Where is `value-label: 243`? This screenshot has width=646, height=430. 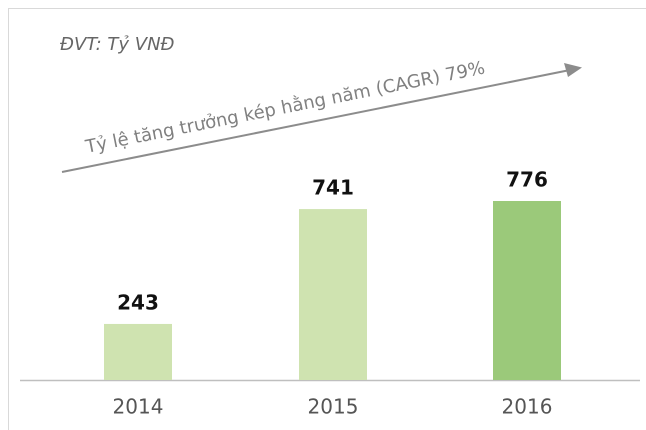
value-label: 243 is located at coordinates (138, 302).